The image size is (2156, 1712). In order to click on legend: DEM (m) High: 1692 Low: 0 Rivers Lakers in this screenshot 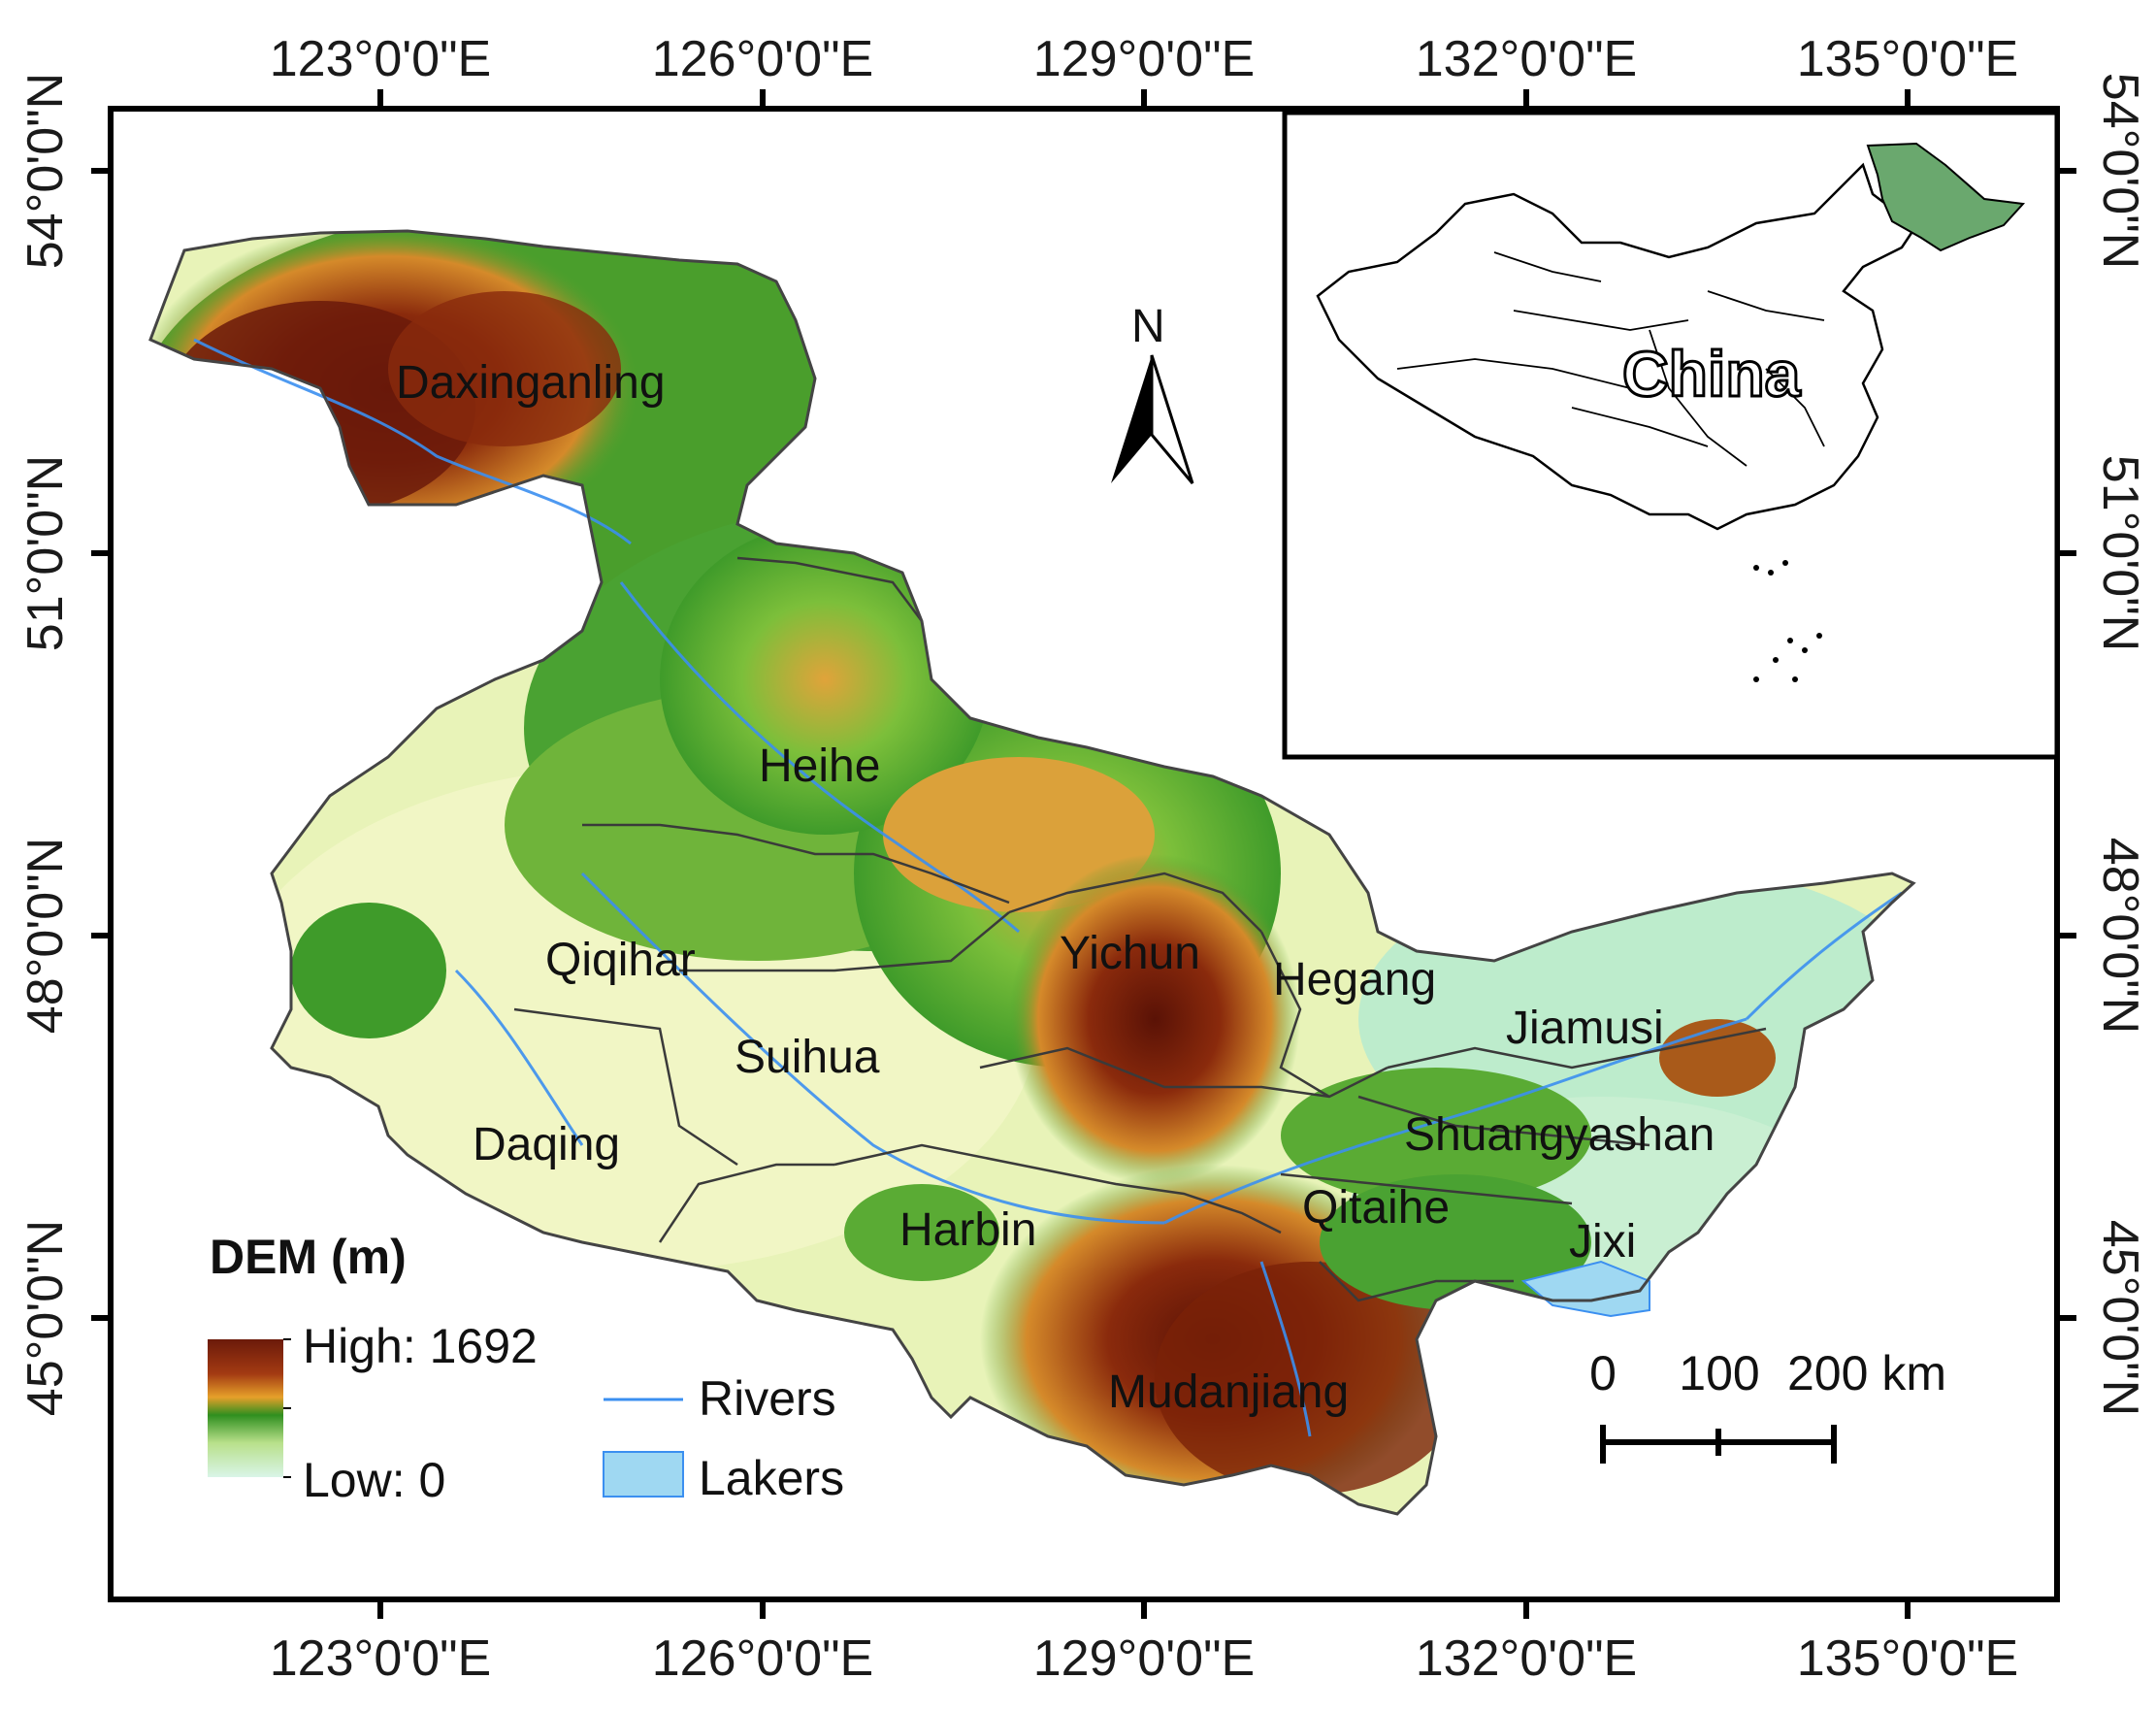, I will do `click(526, 1369)`.